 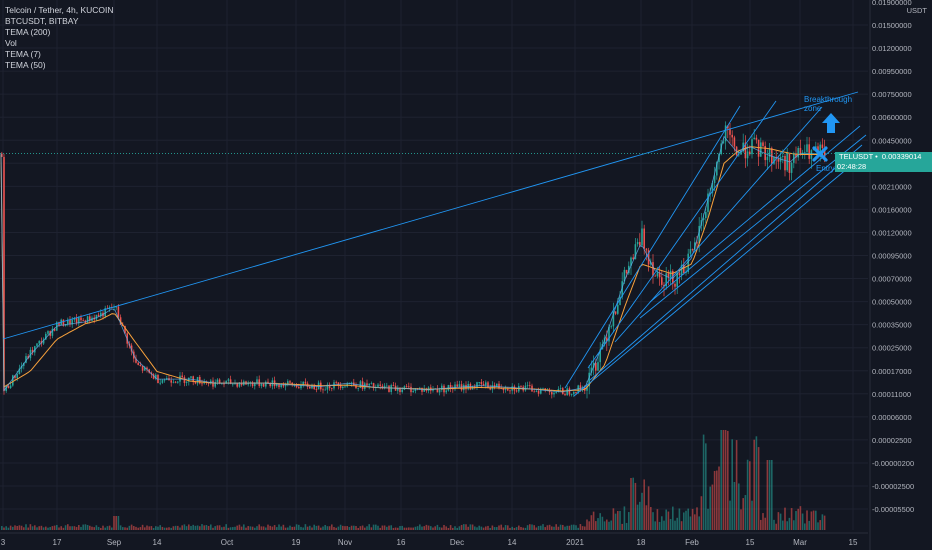 What do you see at coordinates (892, 3) in the screenshot?
I see `price-tick-label-top: 0.01900000` at bounding box center [892, 3].